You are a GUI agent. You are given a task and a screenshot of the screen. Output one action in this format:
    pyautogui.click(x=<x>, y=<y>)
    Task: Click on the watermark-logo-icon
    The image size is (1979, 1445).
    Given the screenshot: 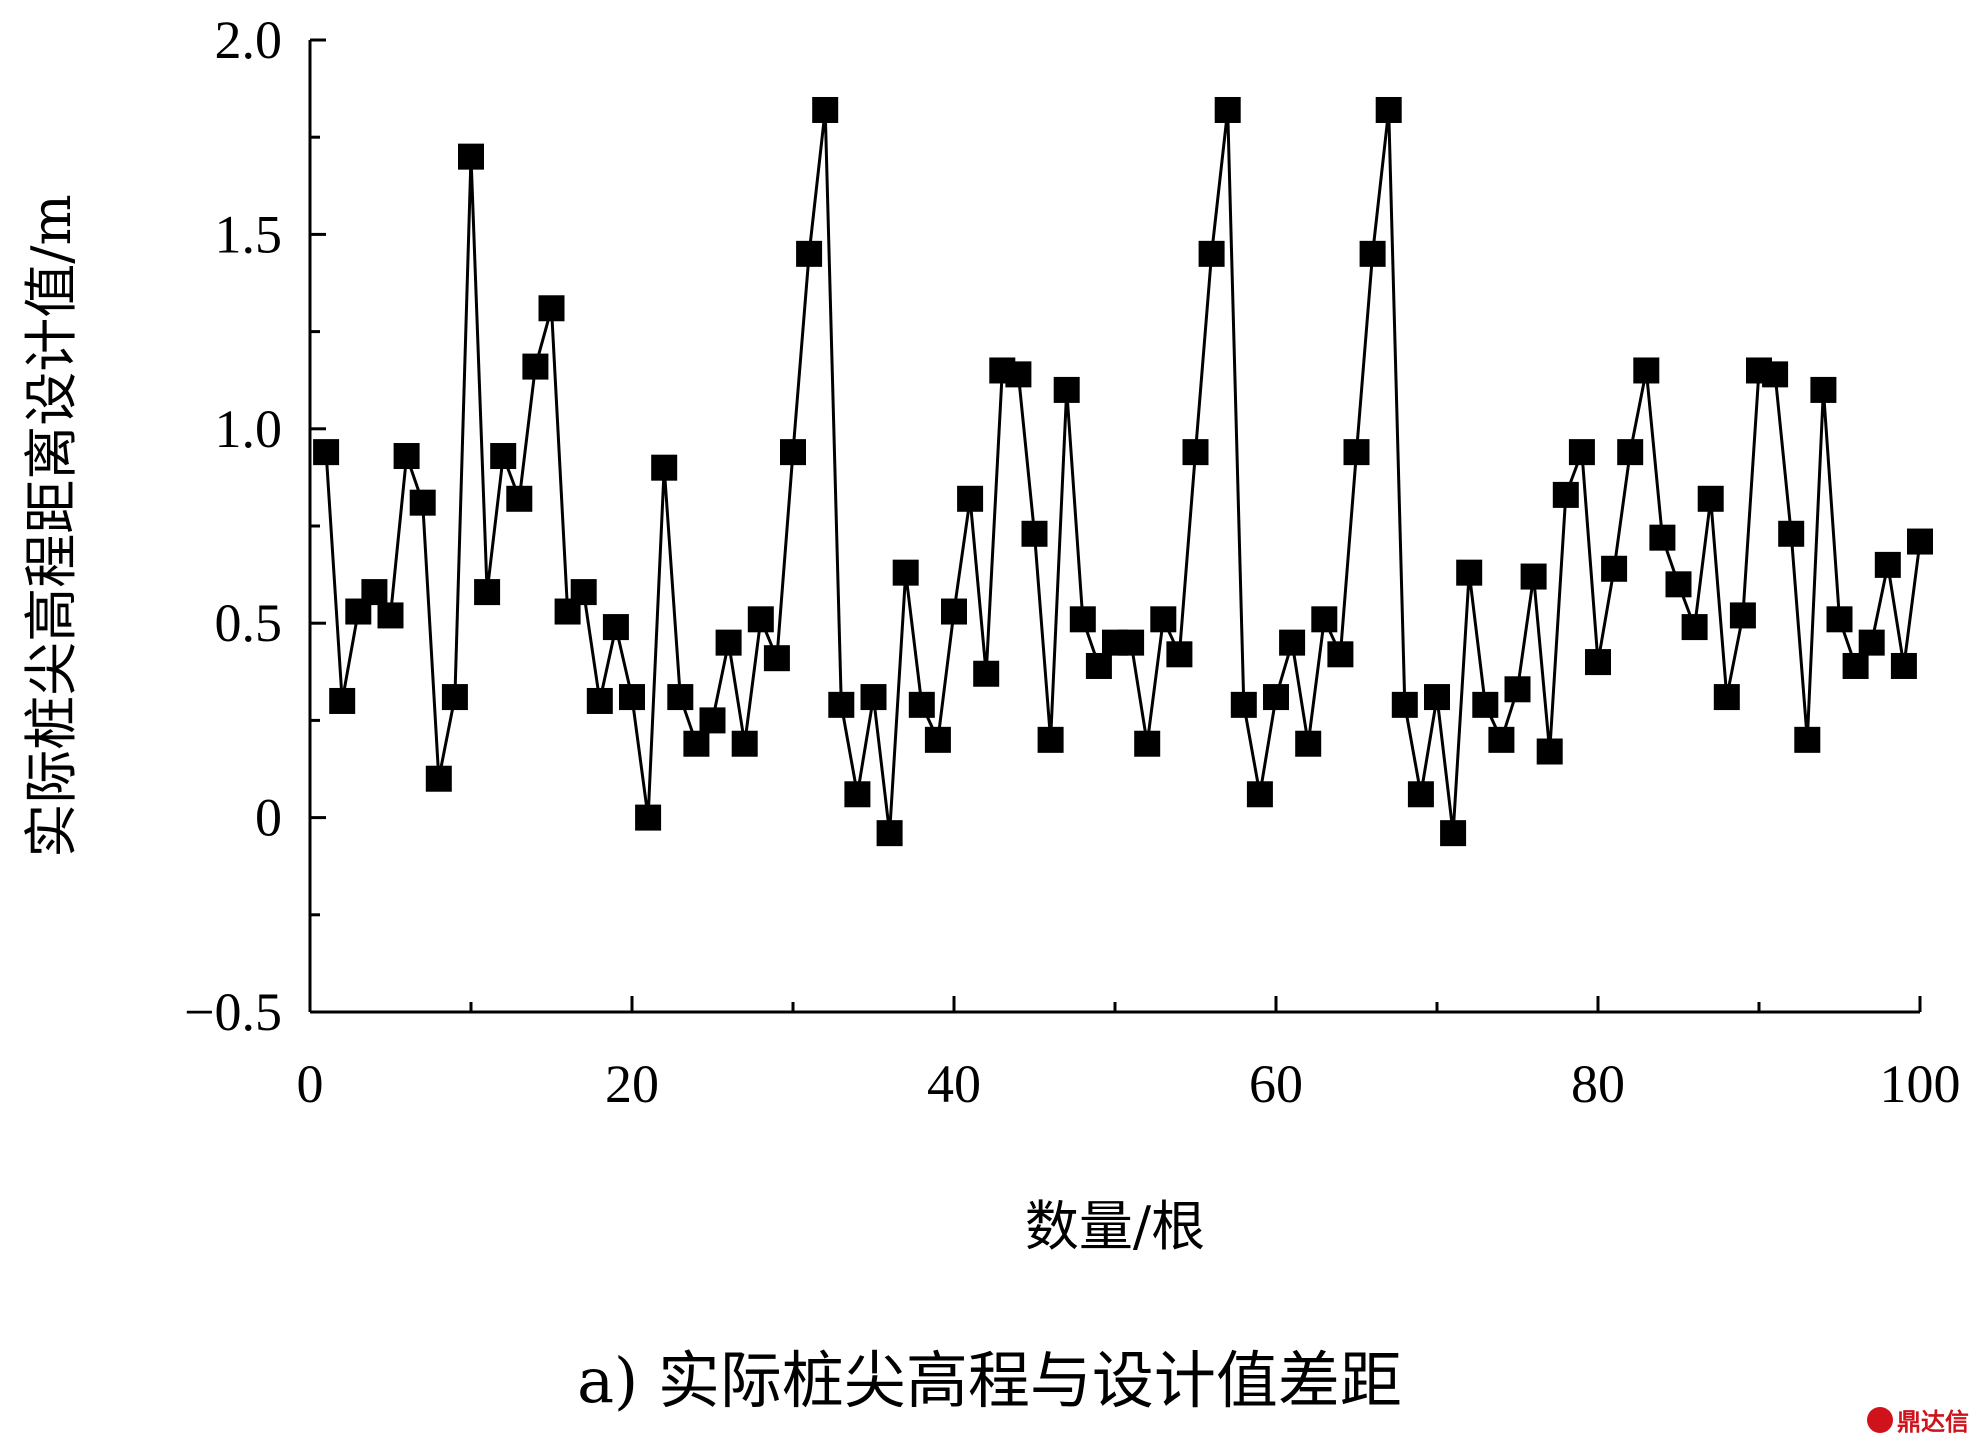 What is the action you would take?
    pyautogui.click(x=1880, y=1419)
    